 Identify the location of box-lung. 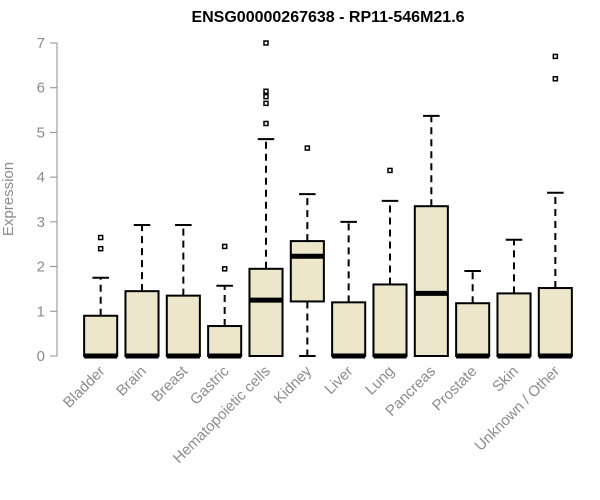
(390, 263).